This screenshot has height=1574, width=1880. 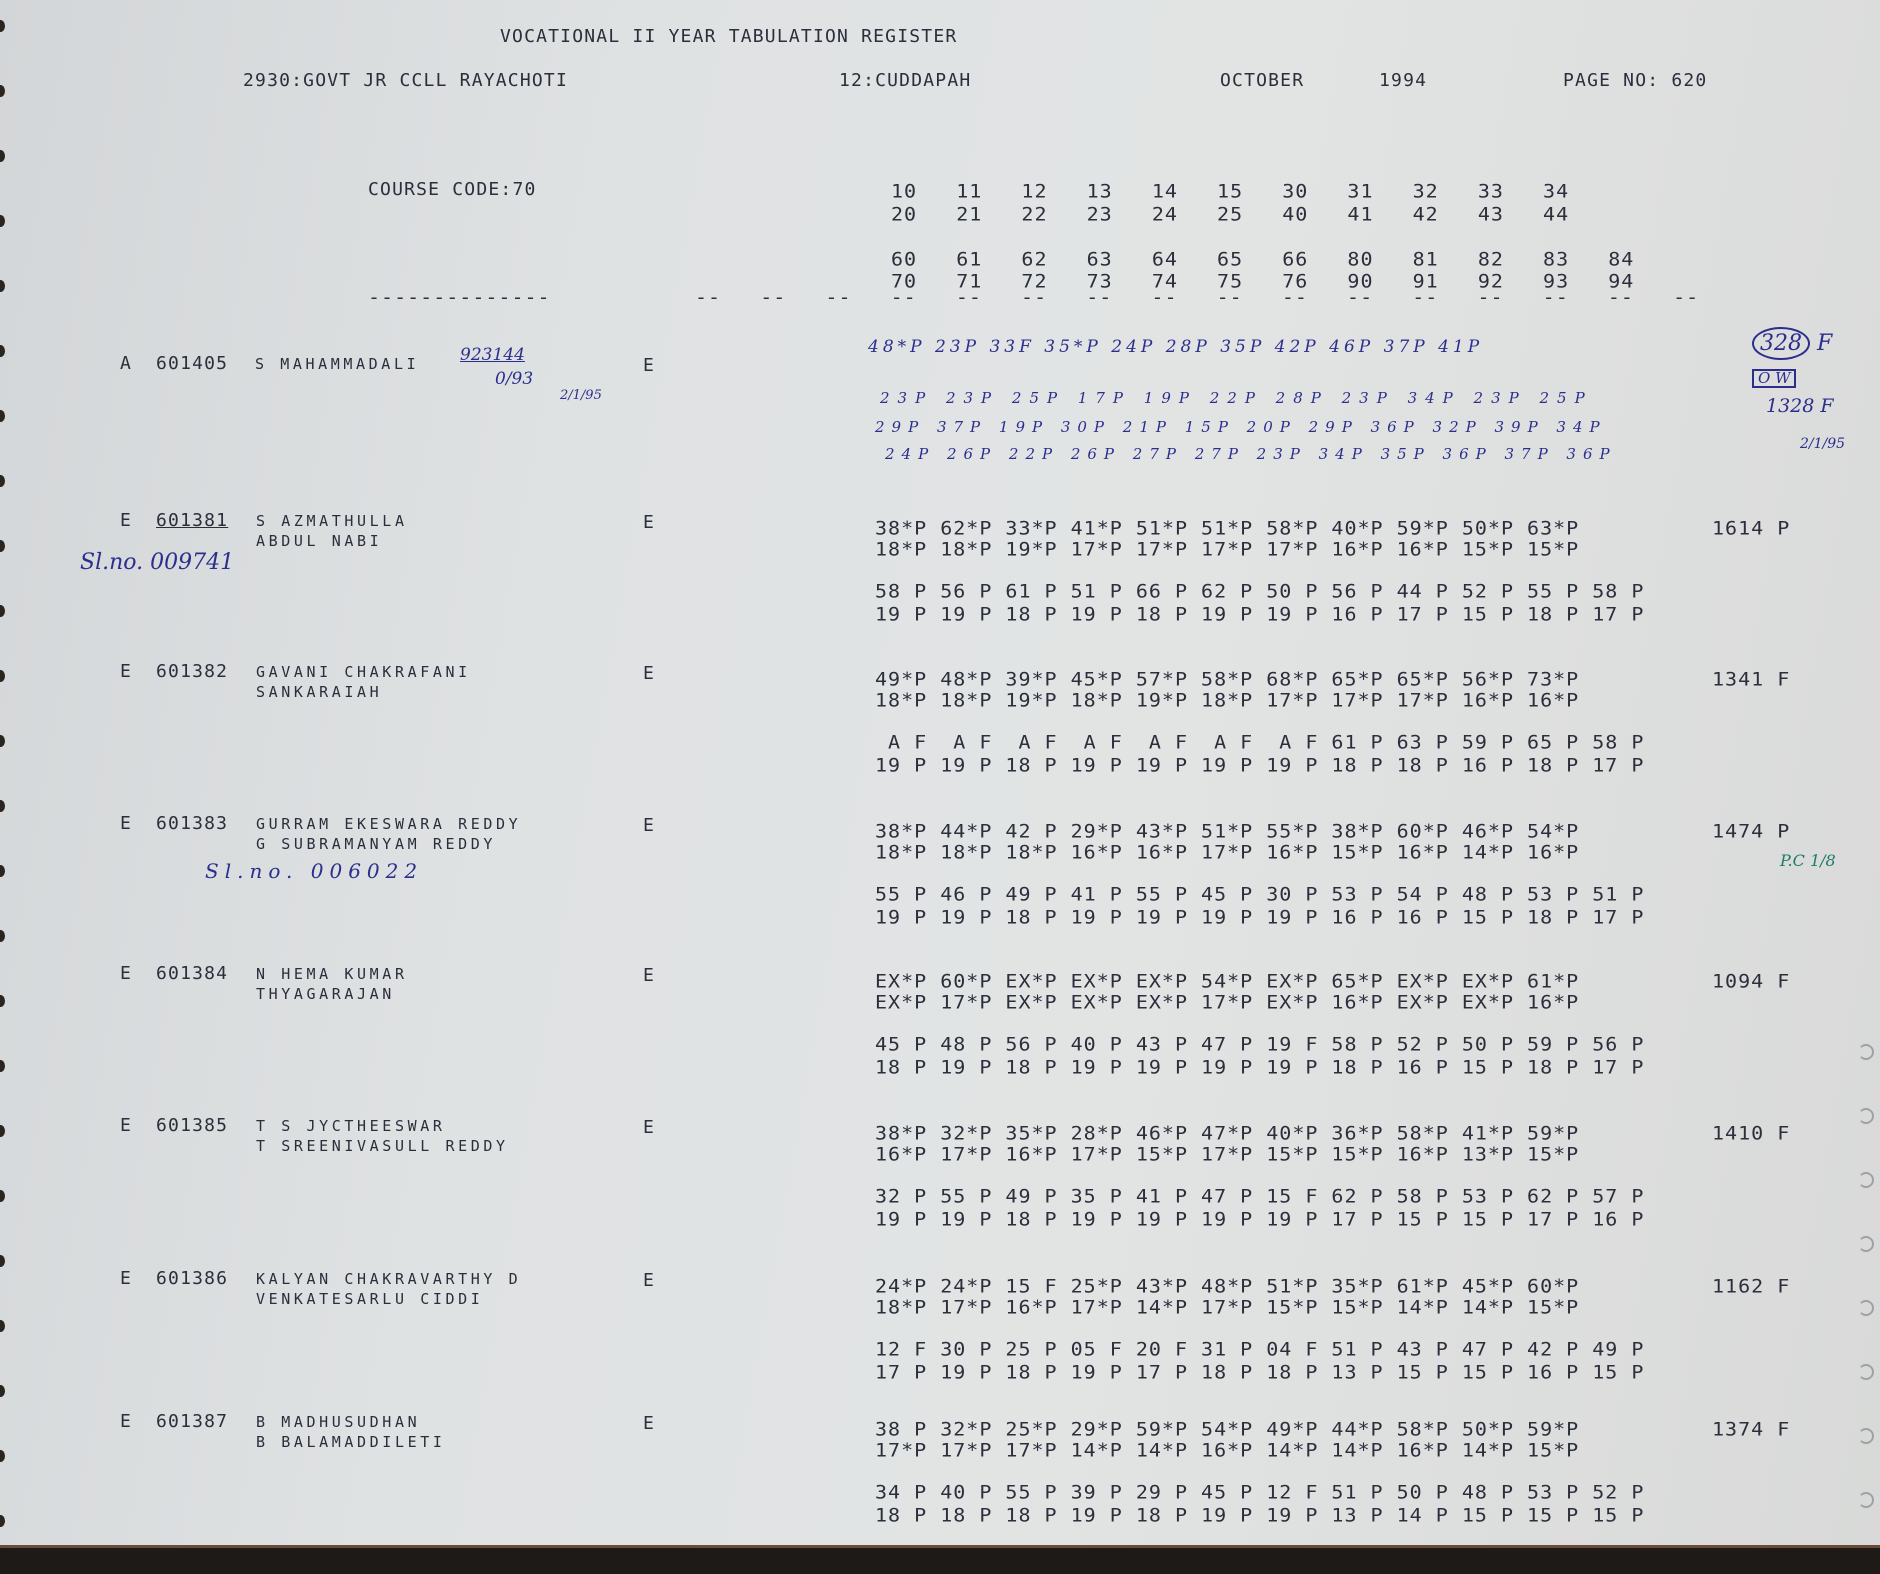 What do you see at coordinates (389, 824) in the screenshot?
I see `student-name: GURRAM EKESWARA REDDY` at bounding box center [389, 824].